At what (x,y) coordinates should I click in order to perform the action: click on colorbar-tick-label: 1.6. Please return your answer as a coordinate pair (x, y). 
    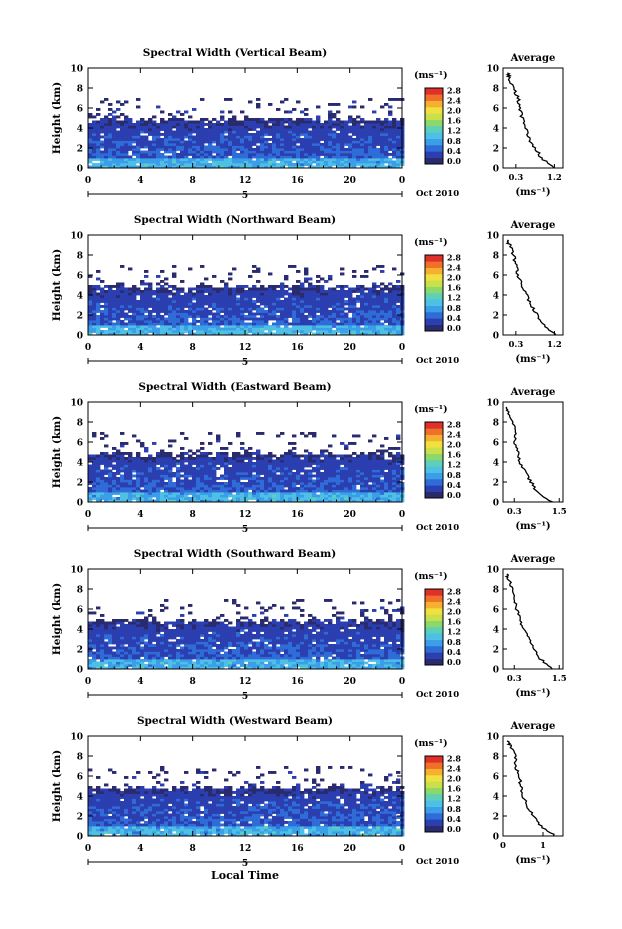
    Looking at the image, I should click on (454, 455).